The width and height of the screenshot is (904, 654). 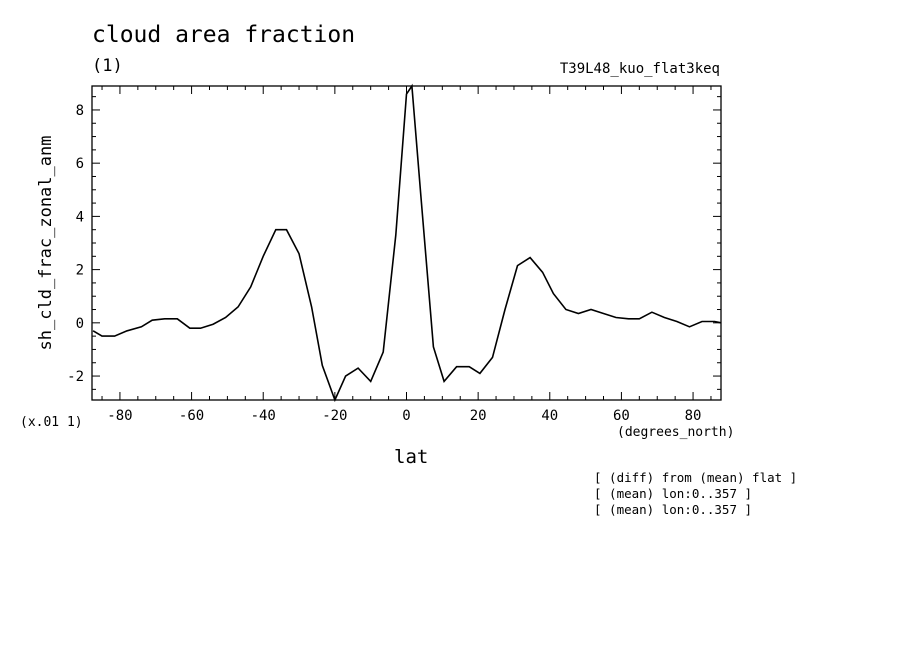 I want to click on units-label: (1), so click(x=107, y=66).